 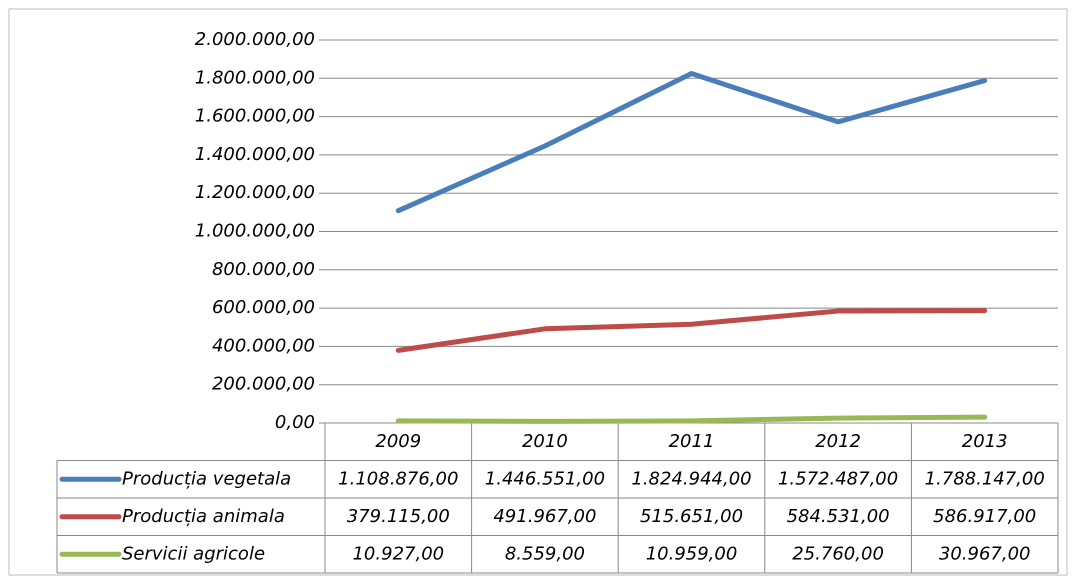 What do you see at coordinates (193, 553) in the screenshot?
I see `legend-label: Servicii agricole` at bounding box center [193, 553].